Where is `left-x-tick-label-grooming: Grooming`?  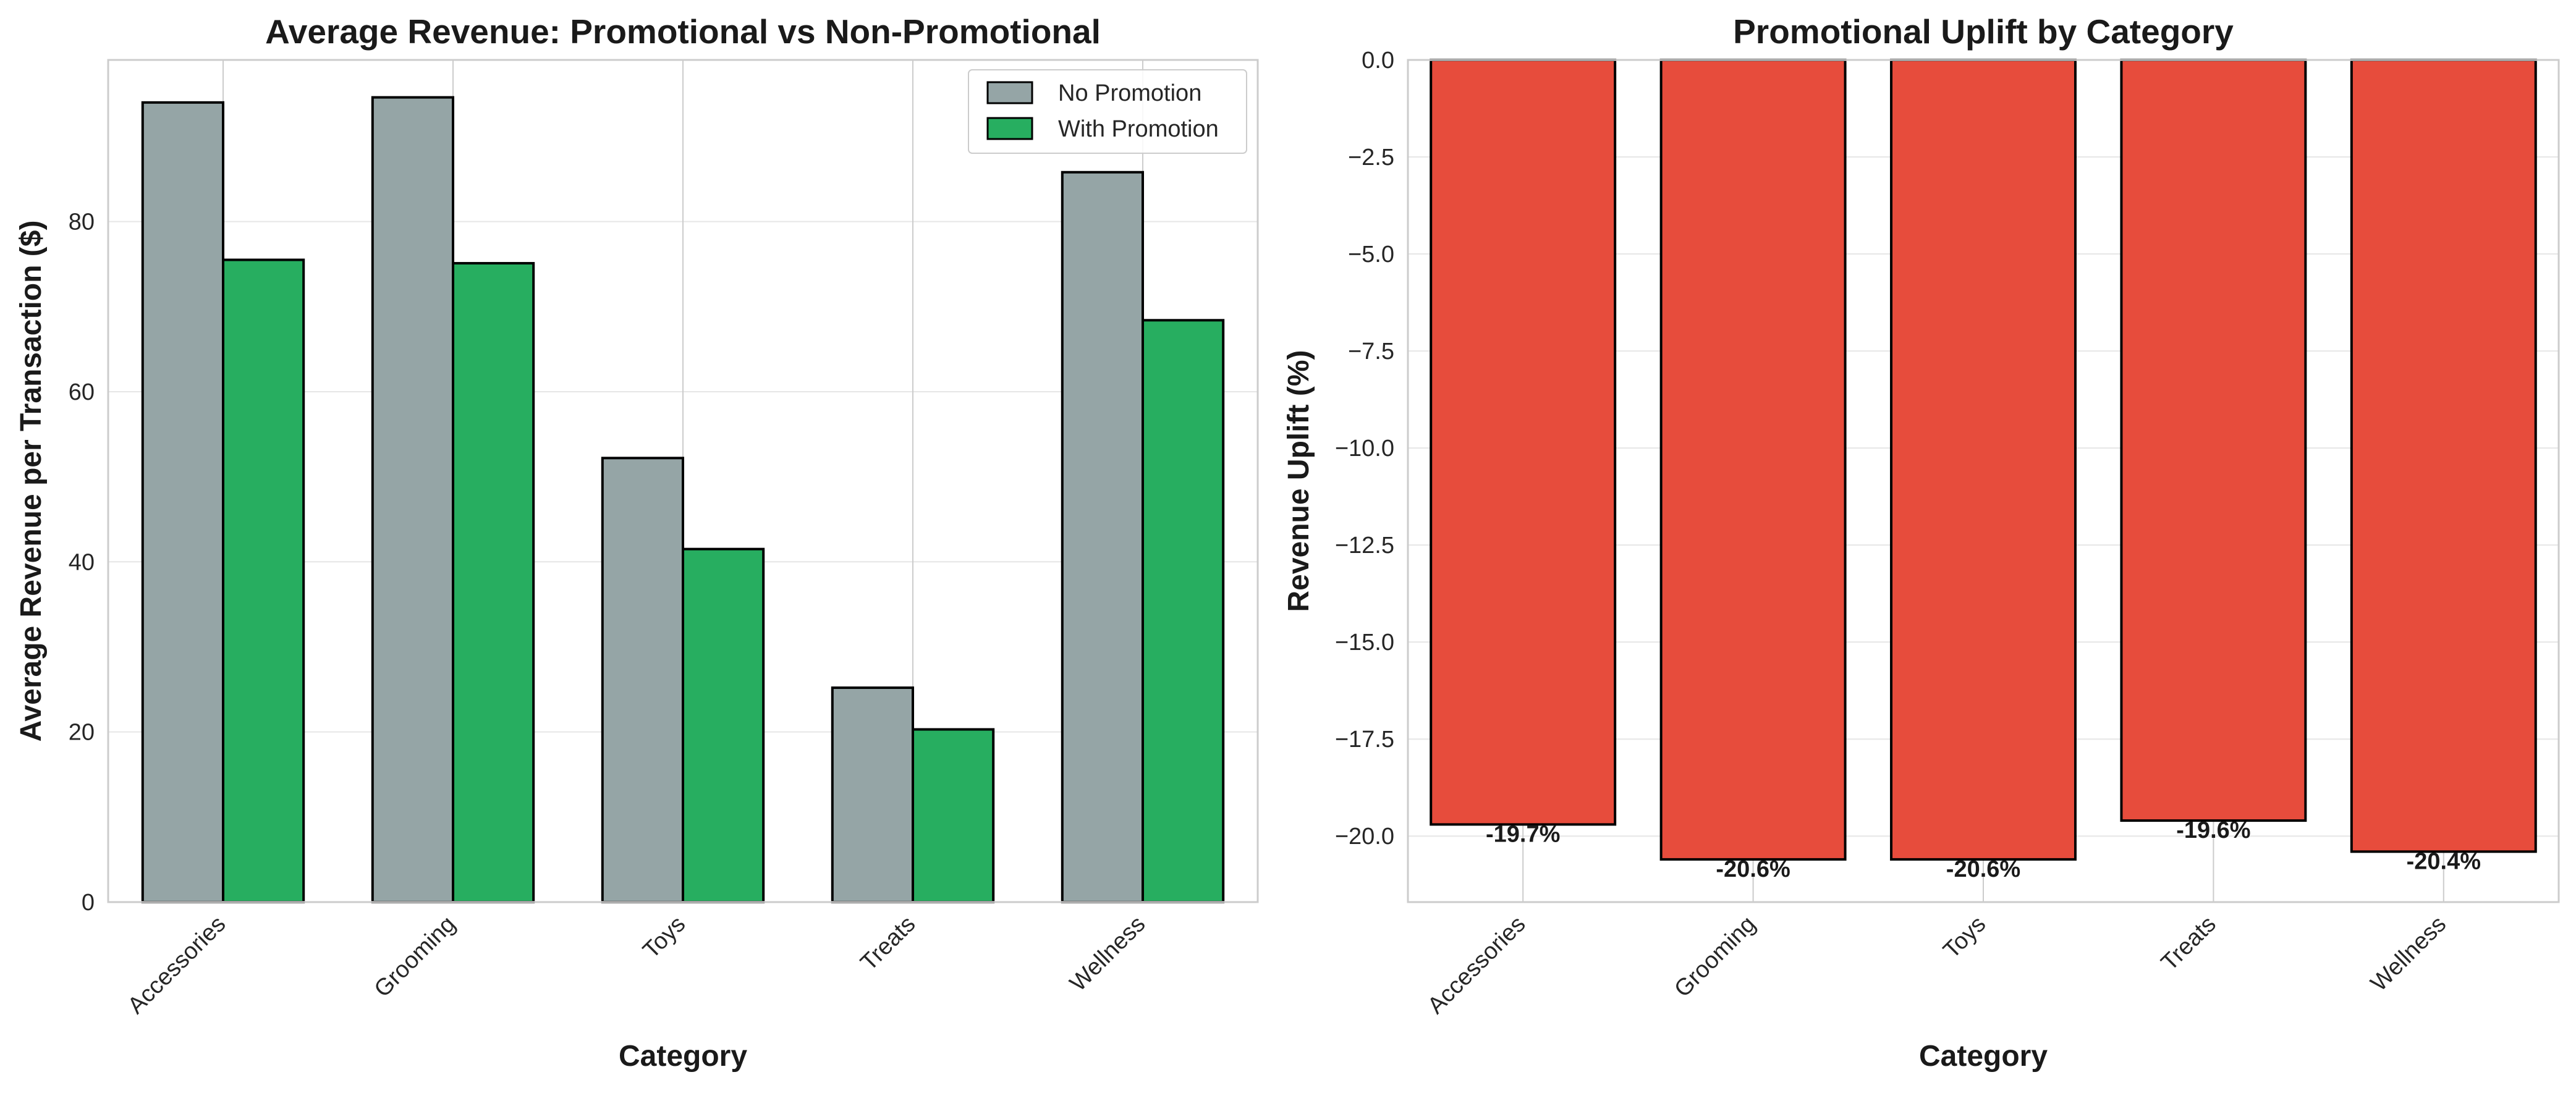 left-x-tick-label-grooming: Grooming is located at coordinates (415, 957).